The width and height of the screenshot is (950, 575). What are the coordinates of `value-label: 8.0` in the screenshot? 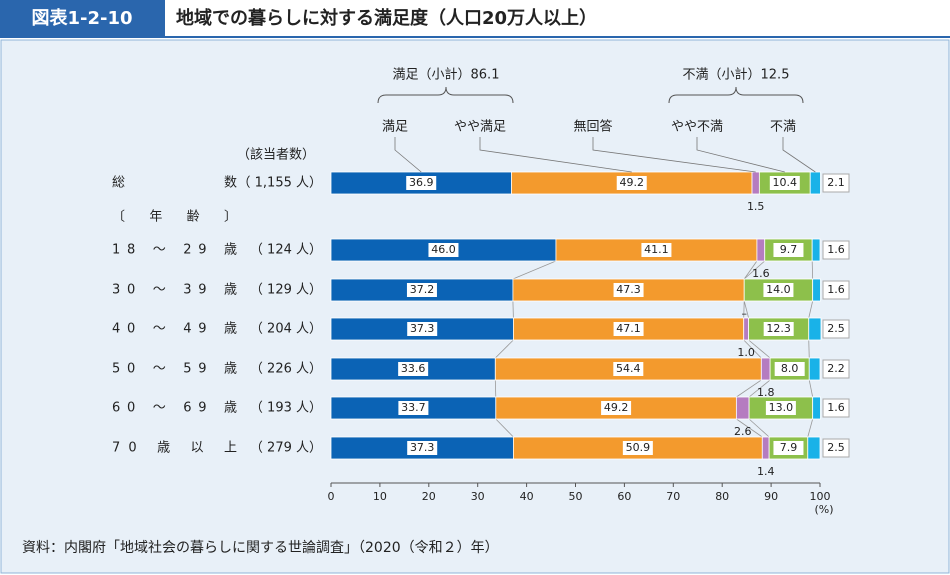 It's located at (790, 368).